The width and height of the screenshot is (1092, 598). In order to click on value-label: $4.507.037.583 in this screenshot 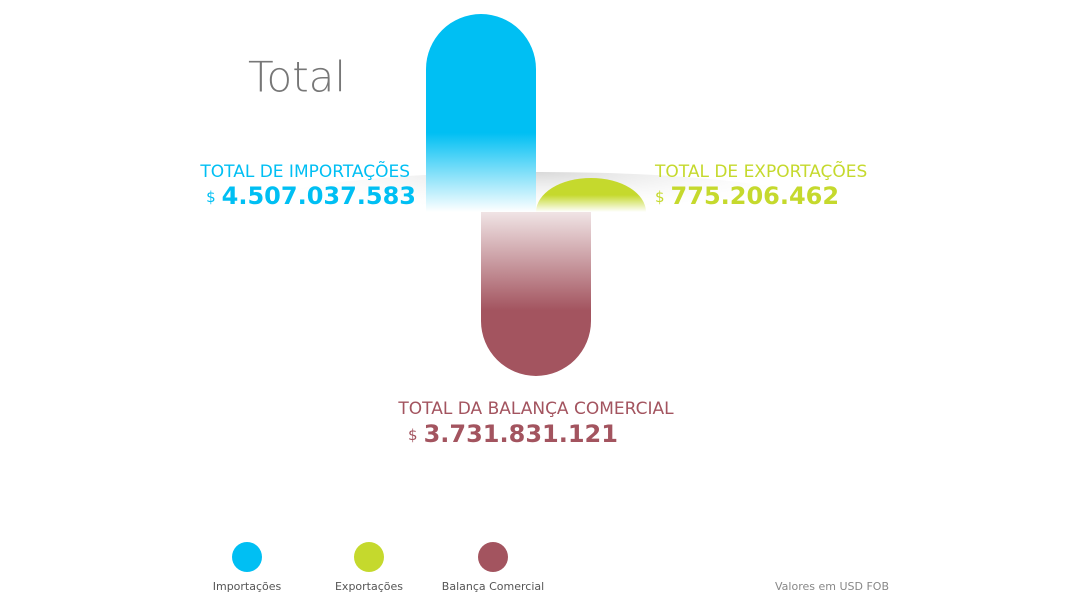, I will do `click(311, 196)`.